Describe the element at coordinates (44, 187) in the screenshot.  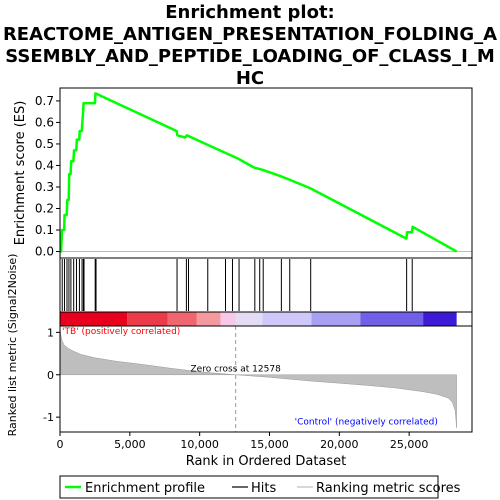
I see `es-ytick-label: 0.3` at that location.